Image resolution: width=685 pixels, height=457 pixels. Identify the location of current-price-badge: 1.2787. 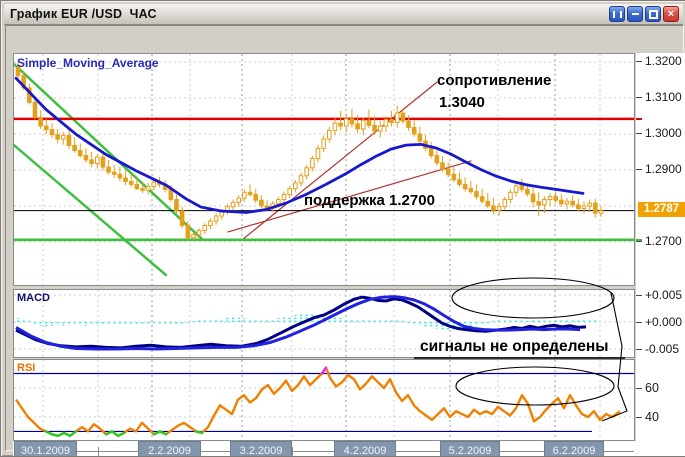
(661, 209).